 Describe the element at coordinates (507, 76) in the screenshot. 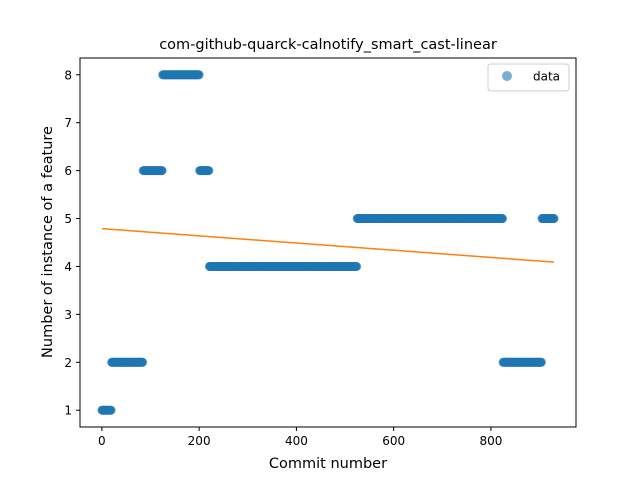

I see `legend-marker` at that location.